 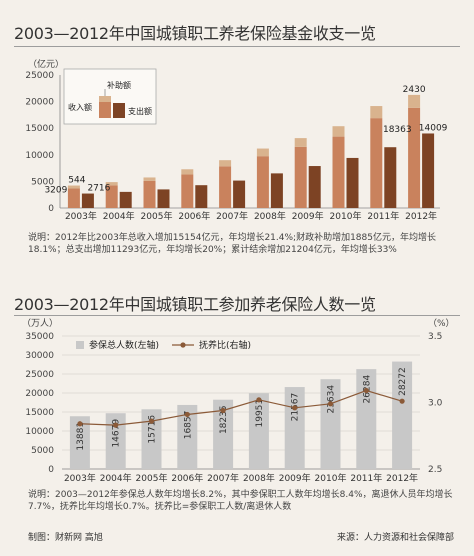 I want to click on ratio-line, so click(x=241, y=407).